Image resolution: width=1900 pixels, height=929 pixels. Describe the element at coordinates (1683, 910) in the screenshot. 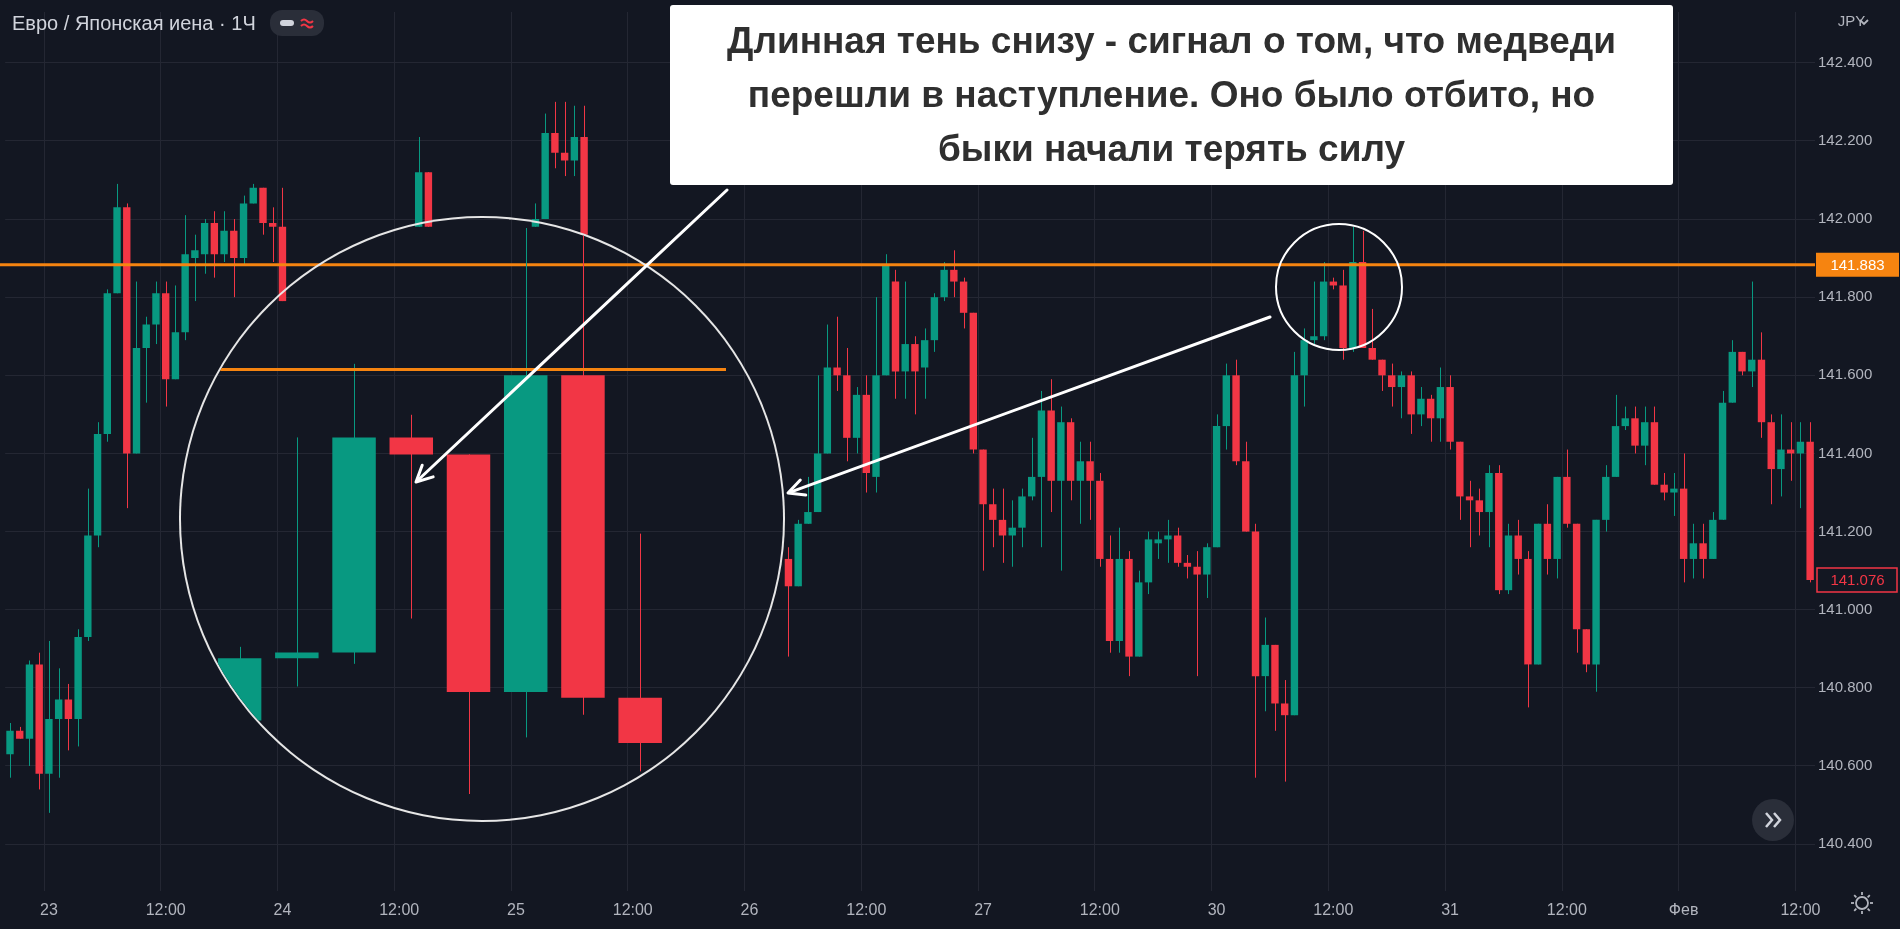

I see `x-tick-label: Фев` at that location.